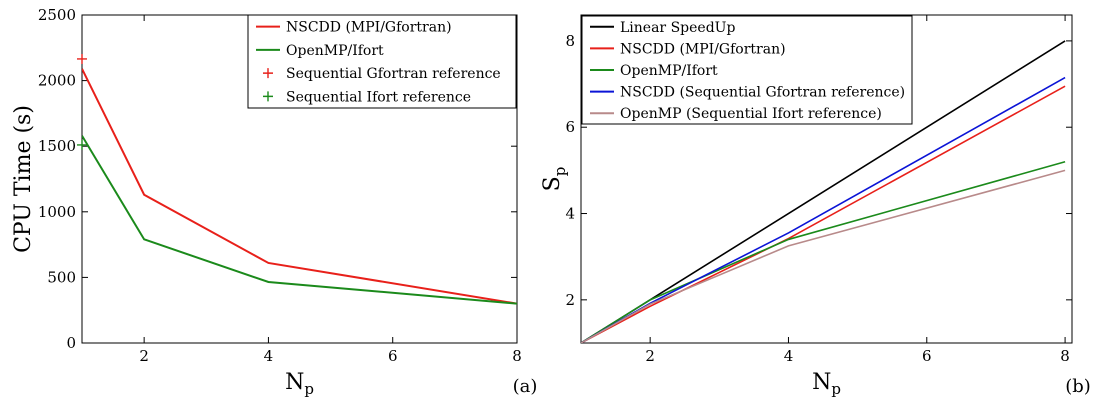 Image resolution: width=1111 pixels, height=402 pixels. I want to click on legend-label-2: NSCDD (MPI/Gfortran), so click(703, 49).